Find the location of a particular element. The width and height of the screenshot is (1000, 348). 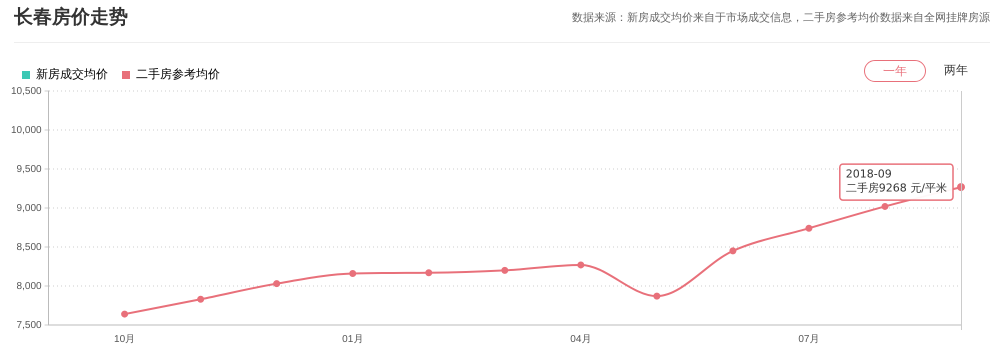

legend-label: 二手房参考均价 is located at coordinates (178, 74).